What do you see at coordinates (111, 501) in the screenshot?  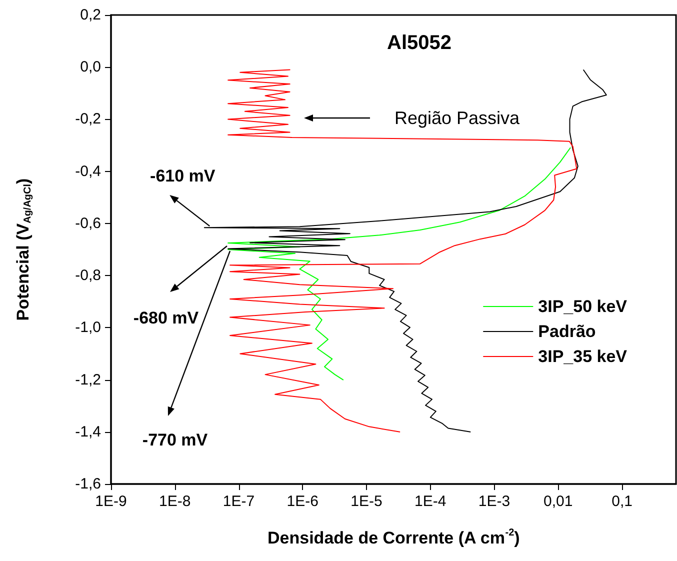 I see `x-tick-label: 1E-9` at bounding box center [111, 501].